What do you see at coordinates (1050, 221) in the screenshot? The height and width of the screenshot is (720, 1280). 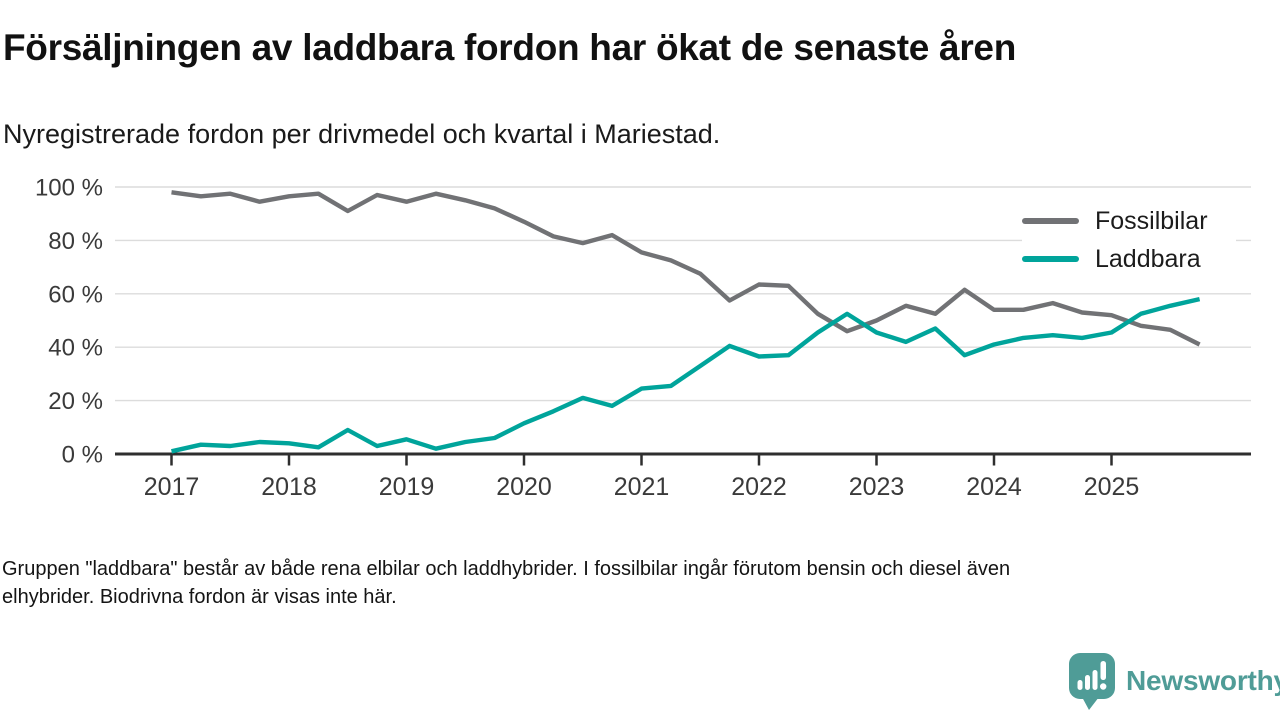 I see `fossilbilar-line-swatch` at bounding box center [1050, 221].